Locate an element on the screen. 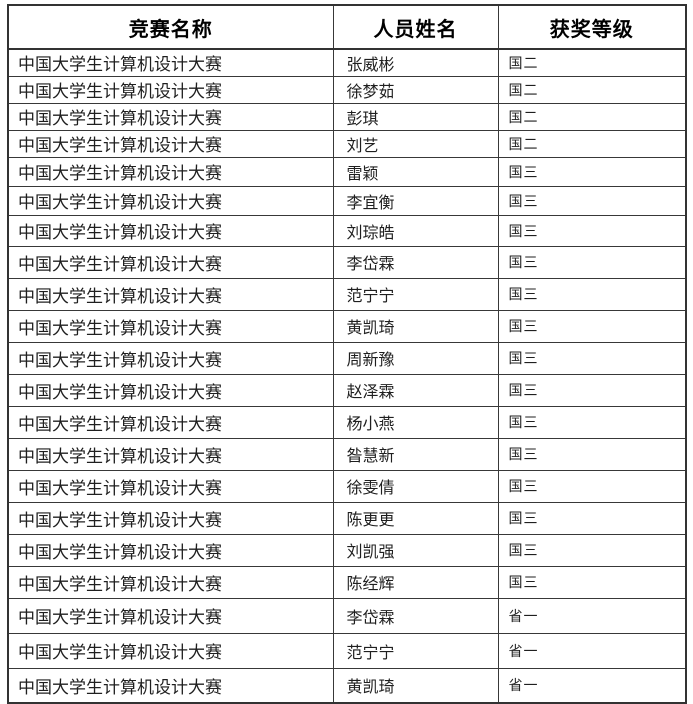 This screenshot has width=693, height=704. table-row: 中国大学生计算机设计大赛 张威彬 国二 is located at coordinates (347, 62).